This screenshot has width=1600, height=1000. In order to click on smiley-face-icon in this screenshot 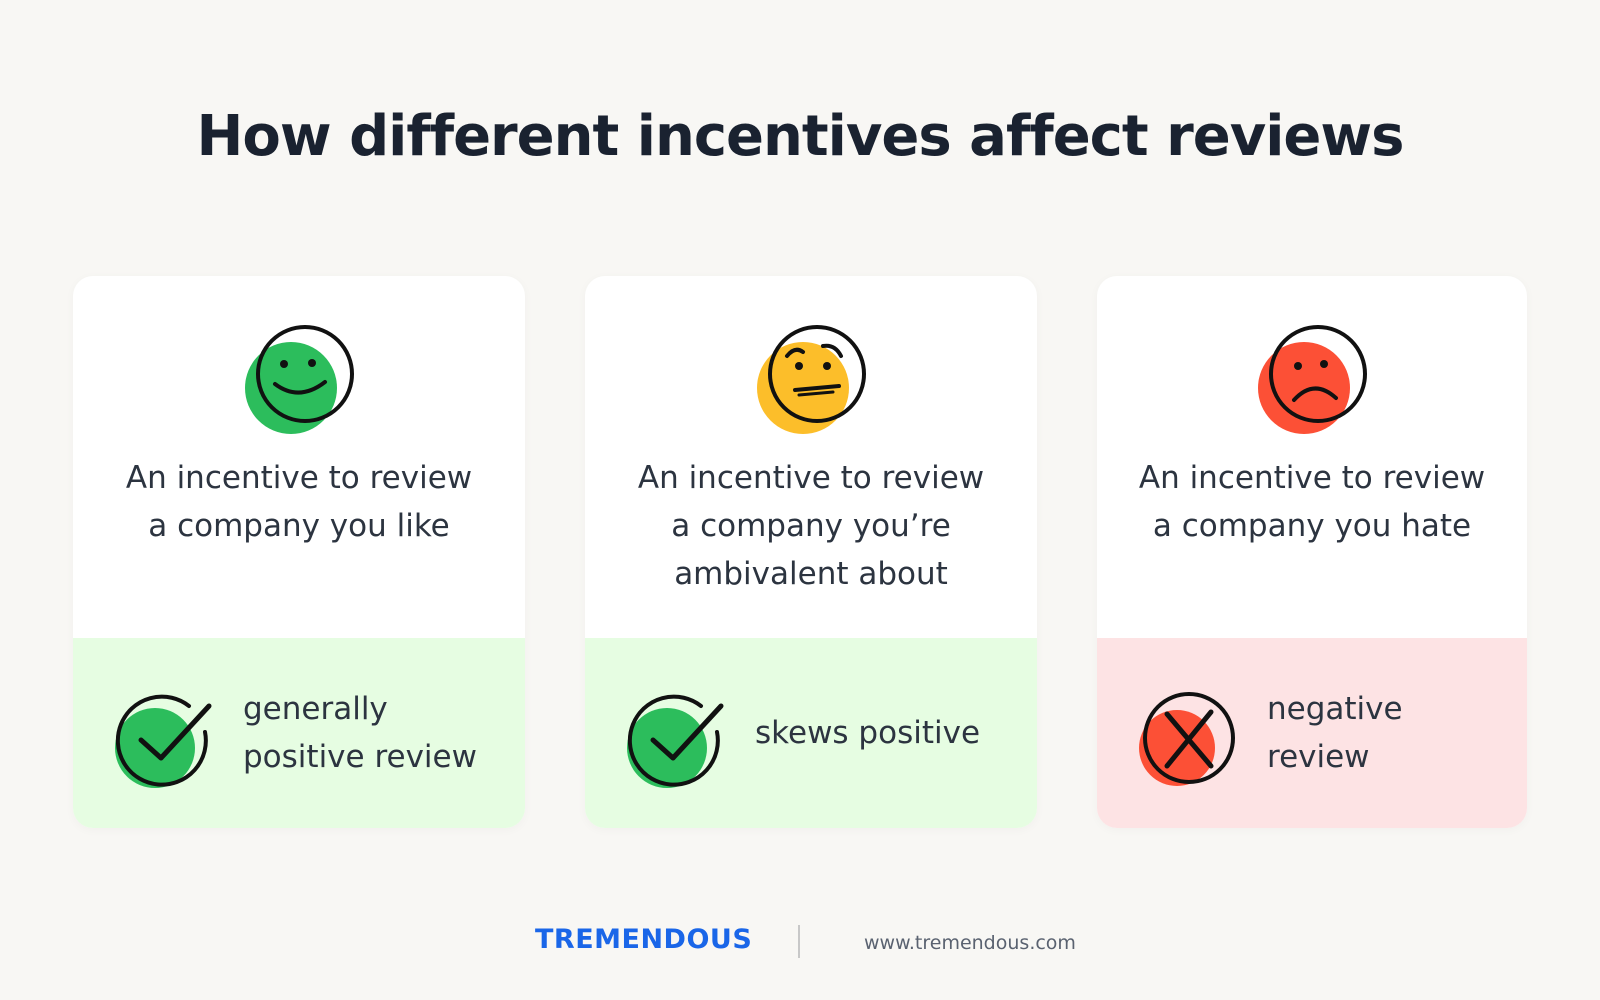, I will do `click(299, 380)`.